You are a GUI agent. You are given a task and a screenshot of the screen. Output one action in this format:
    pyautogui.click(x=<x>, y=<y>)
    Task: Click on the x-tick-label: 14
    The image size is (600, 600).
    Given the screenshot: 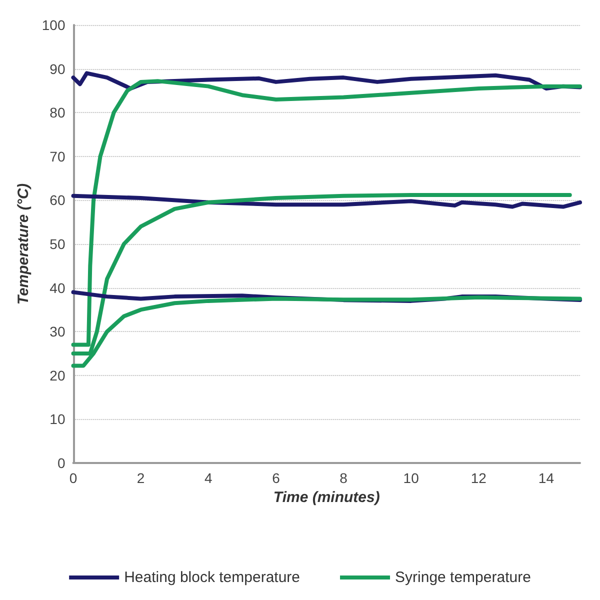 What is the action you would take?
    pyautogui.click(x=546, y=478)
    